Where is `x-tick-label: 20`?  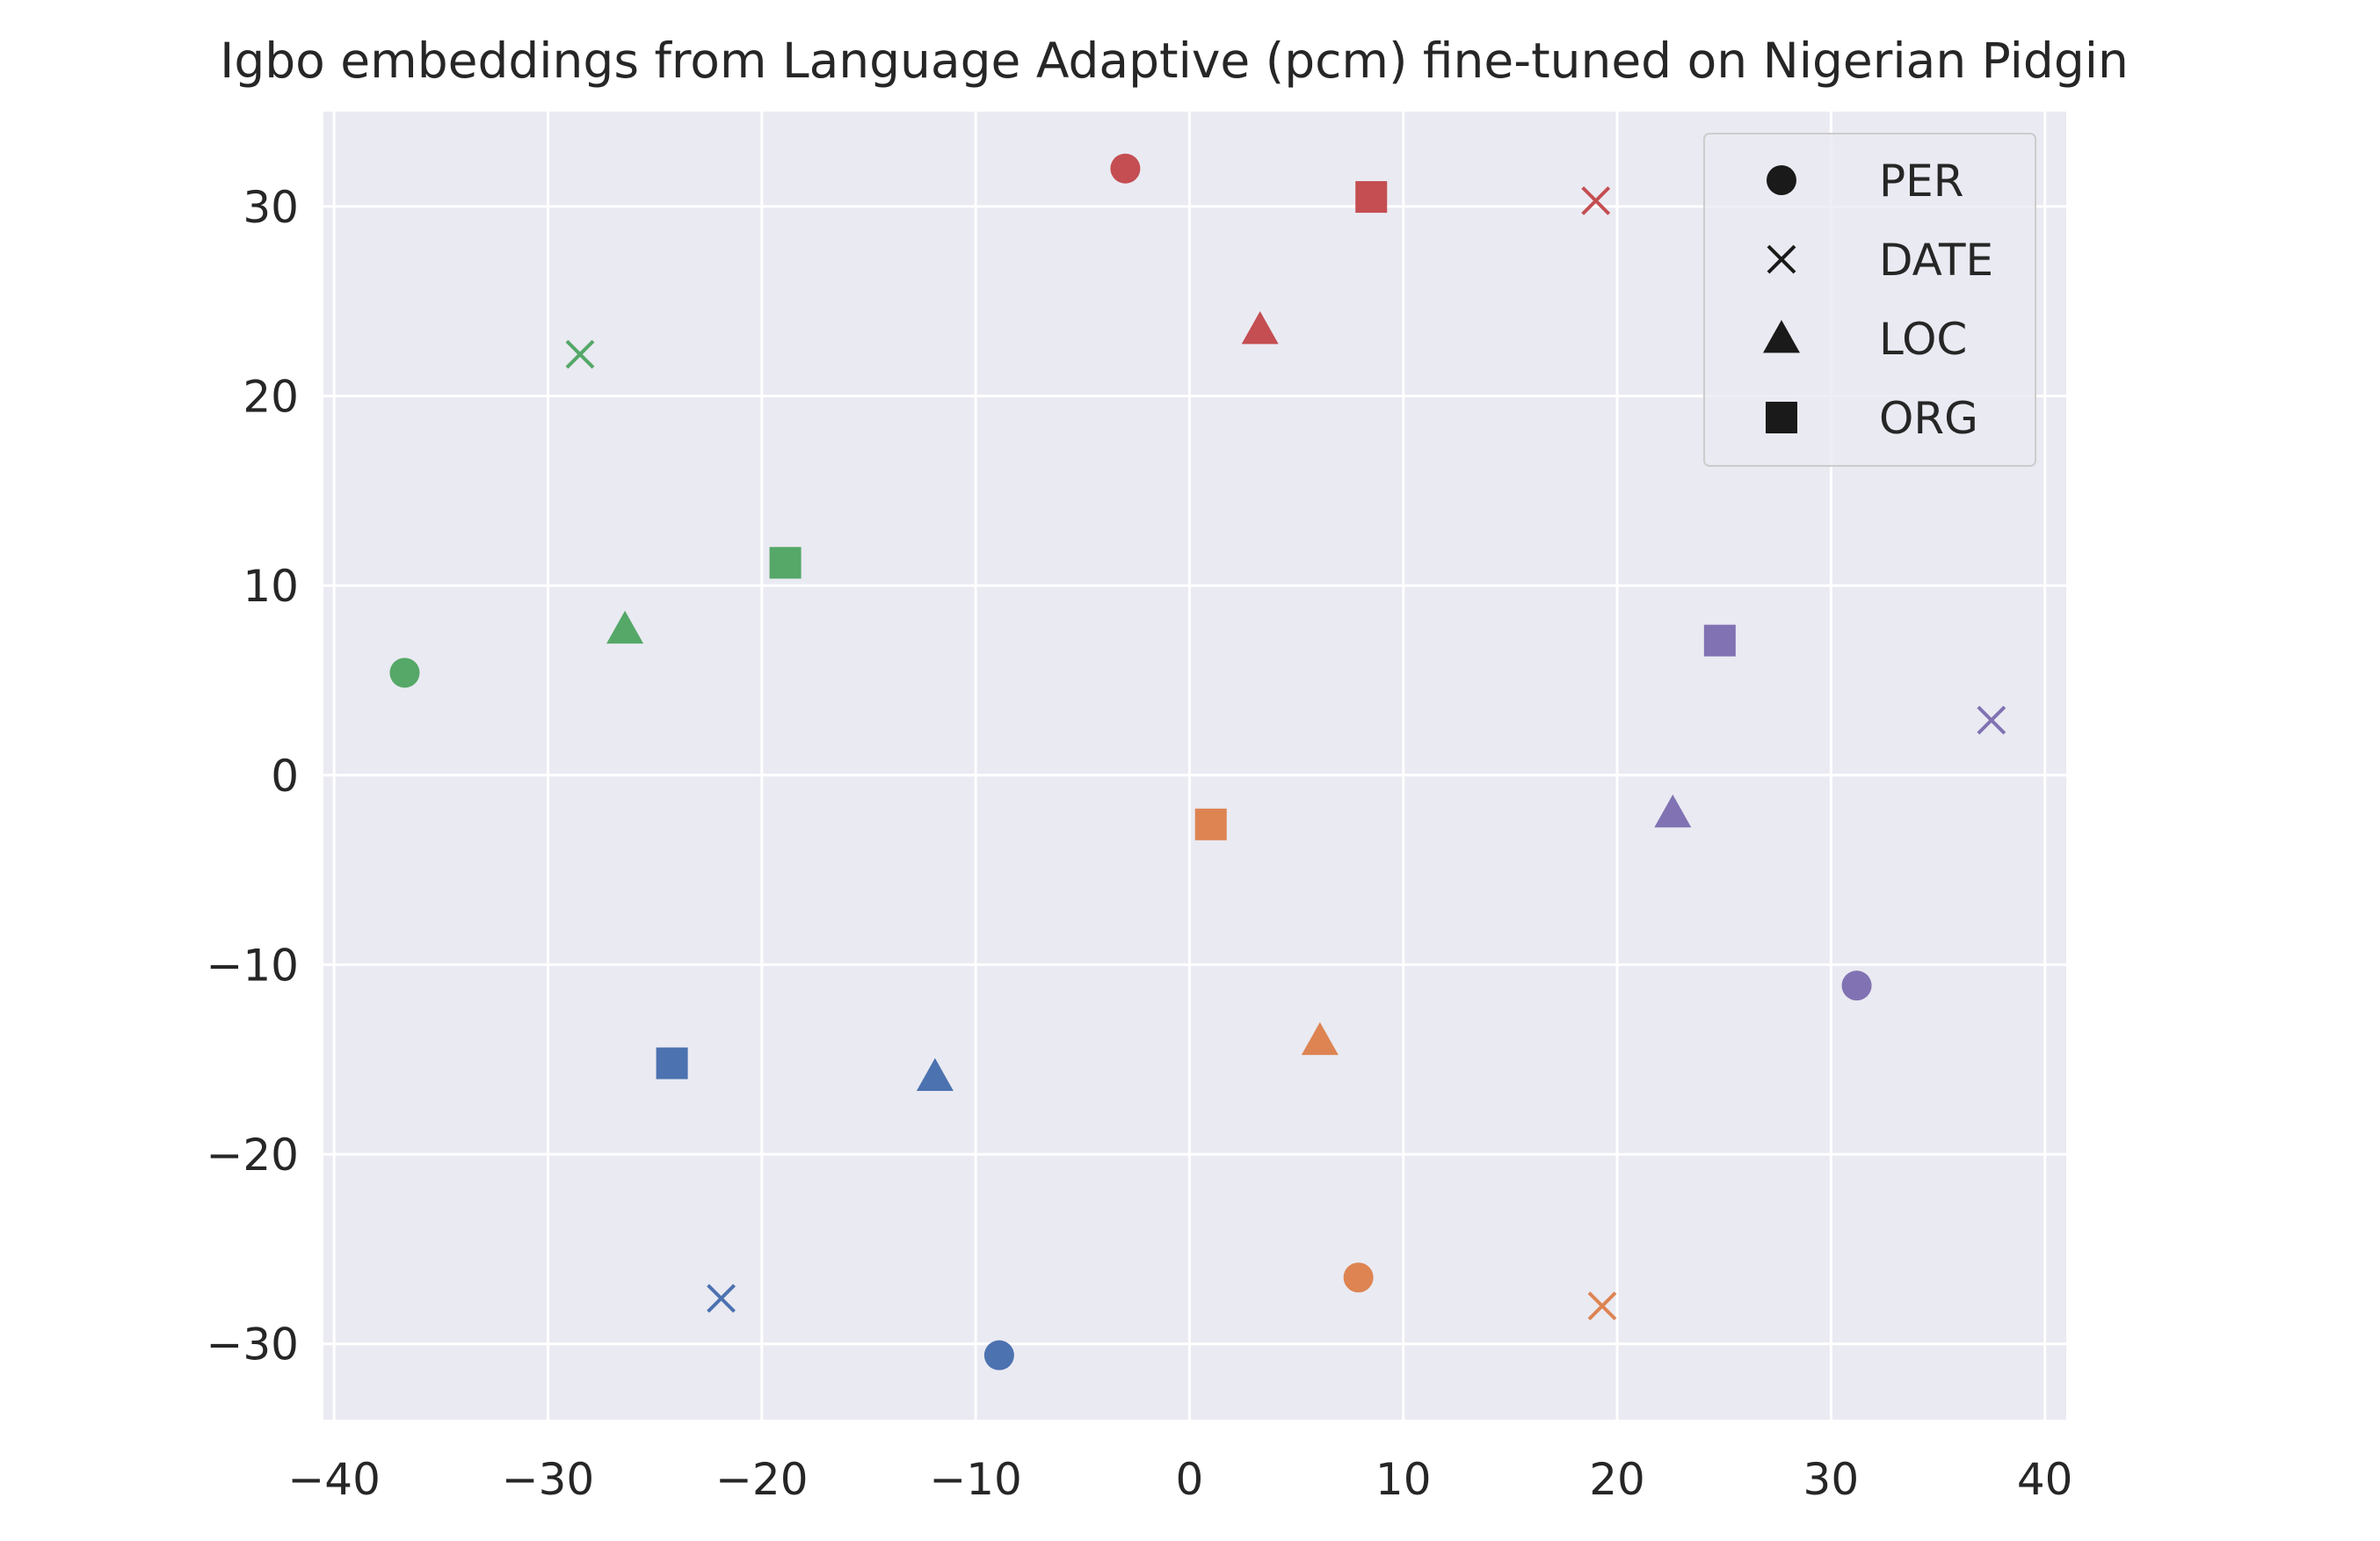
x-tick-label: 20 is located at coordinates (1617, 1479).